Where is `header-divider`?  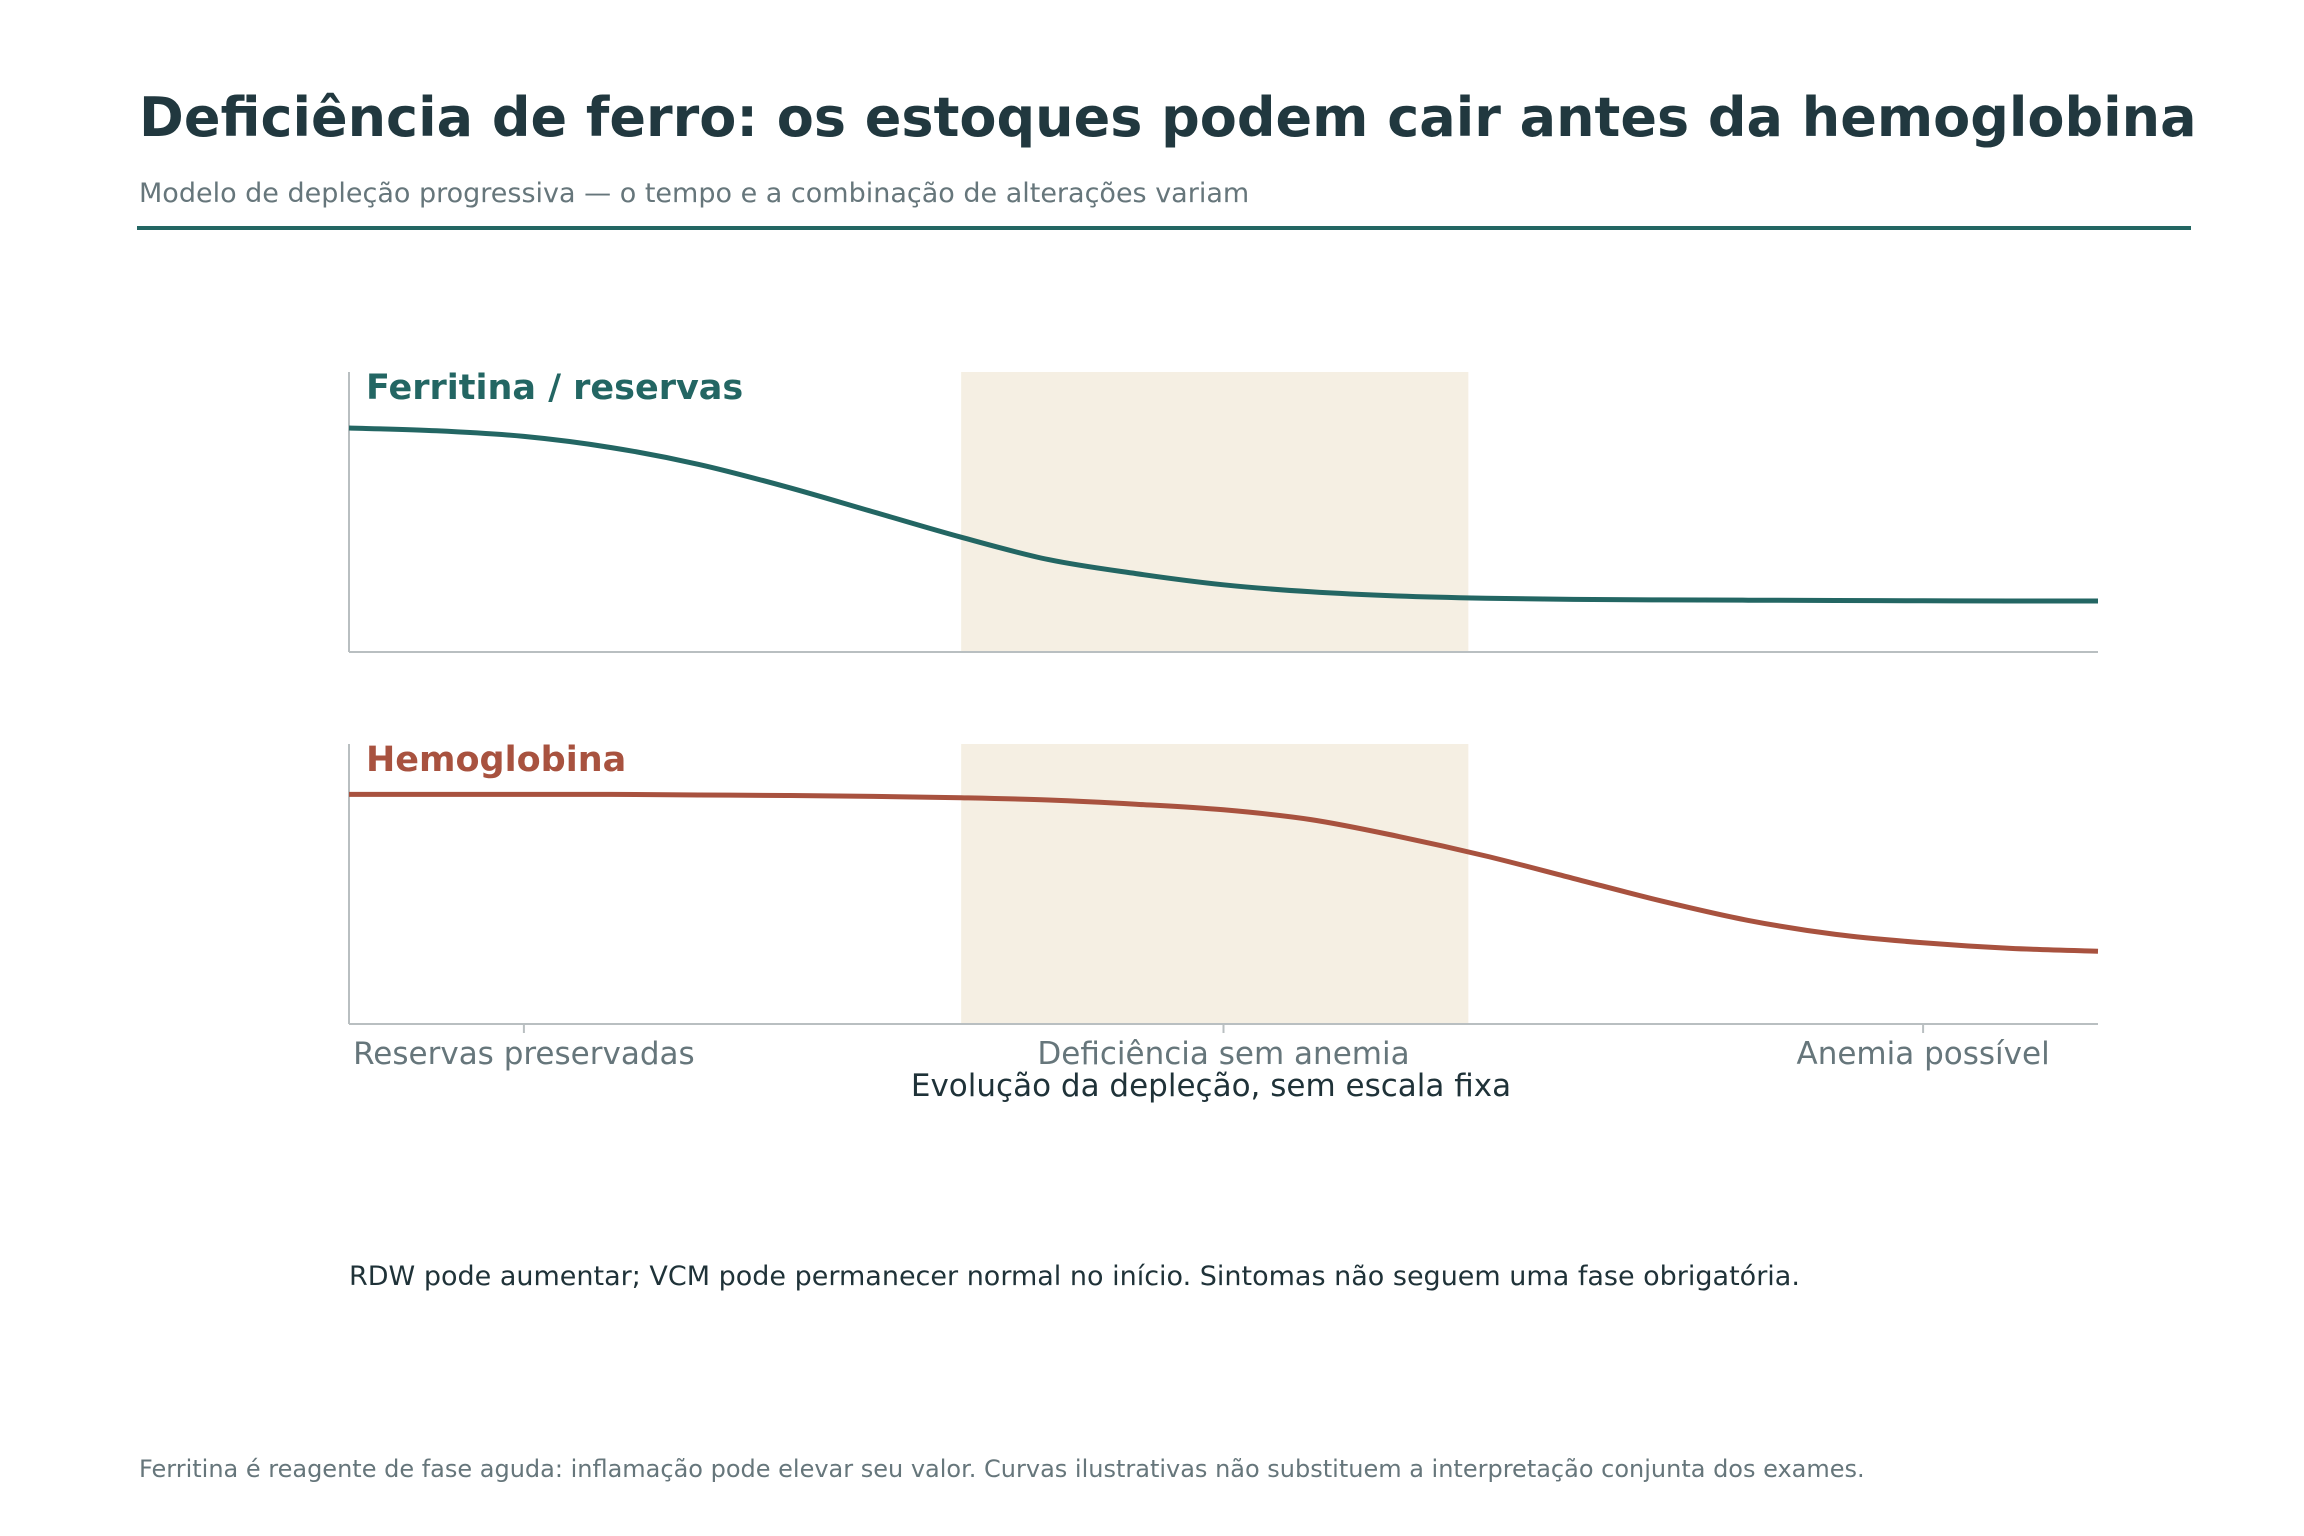 header-divider is located at coordinates (1164, 228).